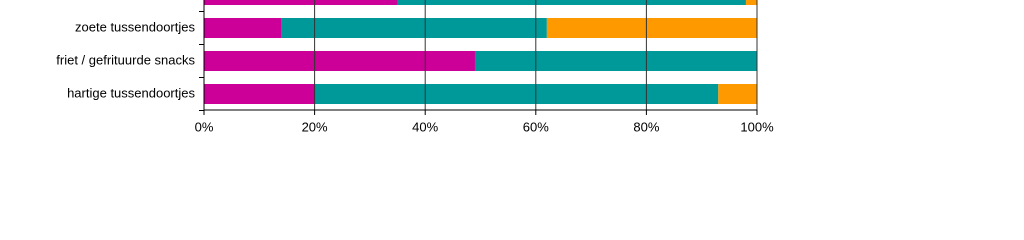  I want to click on y-tick-label: friet / gefrituurde snacks, so click(125, 59).